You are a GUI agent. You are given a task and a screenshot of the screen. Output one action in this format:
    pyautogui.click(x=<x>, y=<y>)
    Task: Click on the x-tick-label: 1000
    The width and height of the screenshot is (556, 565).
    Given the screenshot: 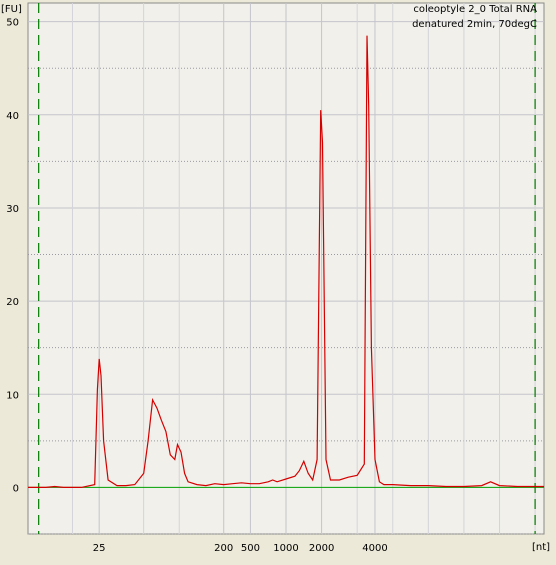 What is the action you would take?
    pyautogui.click(x=285, y=548)
    